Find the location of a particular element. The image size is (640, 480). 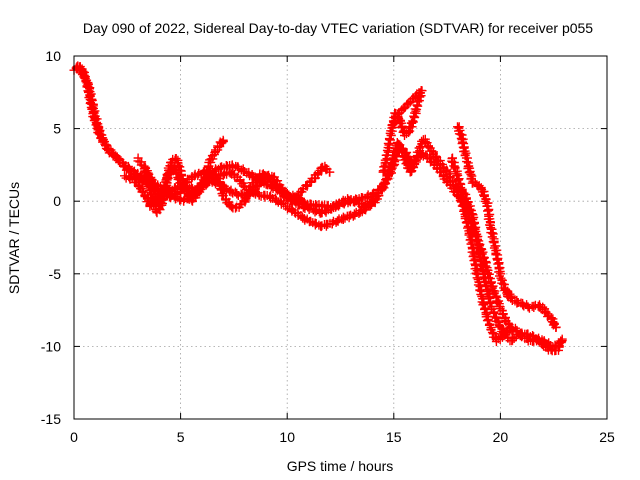

x-tick-label: 15 is located at coordinates (394, 437).